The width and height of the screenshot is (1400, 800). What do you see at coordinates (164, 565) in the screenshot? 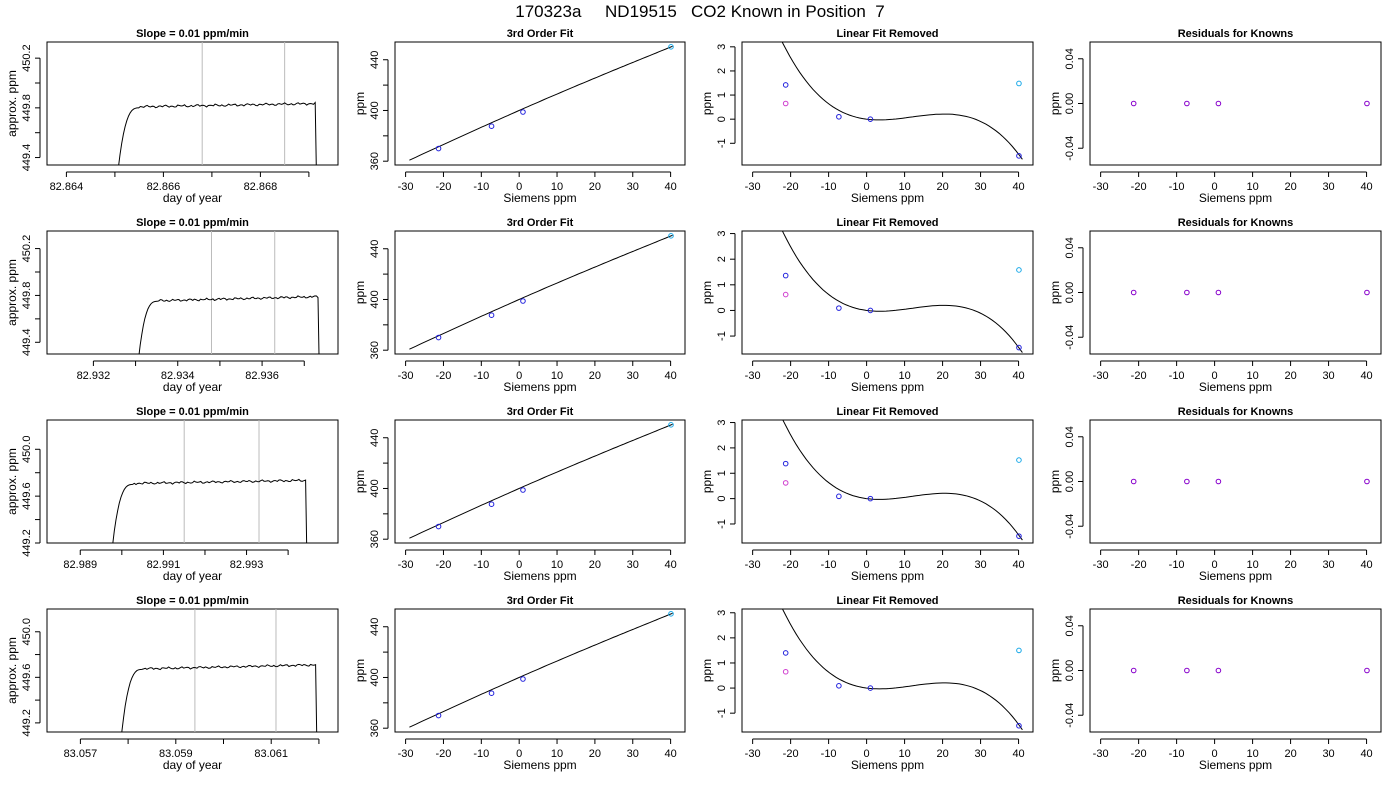
I see `x-tick-label: 82.991` at bounding box center [164, 565].